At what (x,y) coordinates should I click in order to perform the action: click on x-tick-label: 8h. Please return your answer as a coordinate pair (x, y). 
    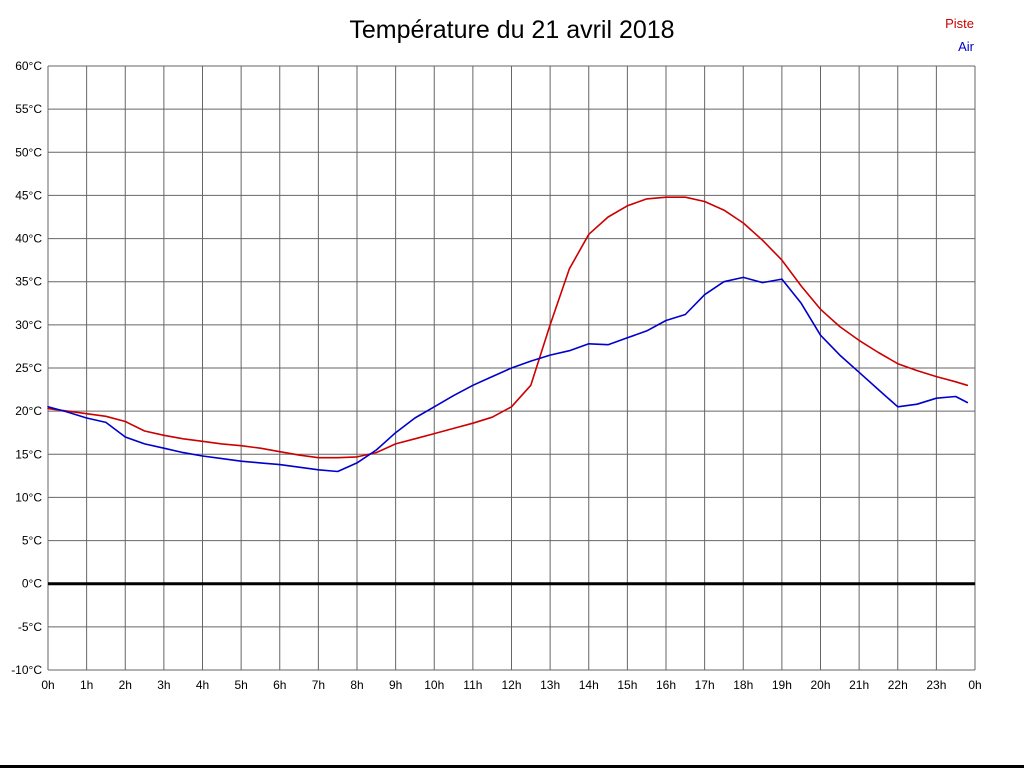
    Looking at the image, I should click on (356, 685).